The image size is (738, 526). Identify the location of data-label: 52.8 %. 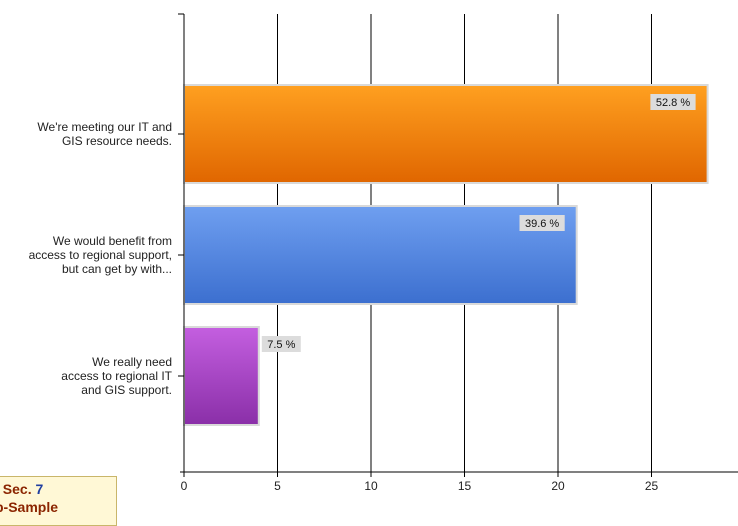
(673, 103).